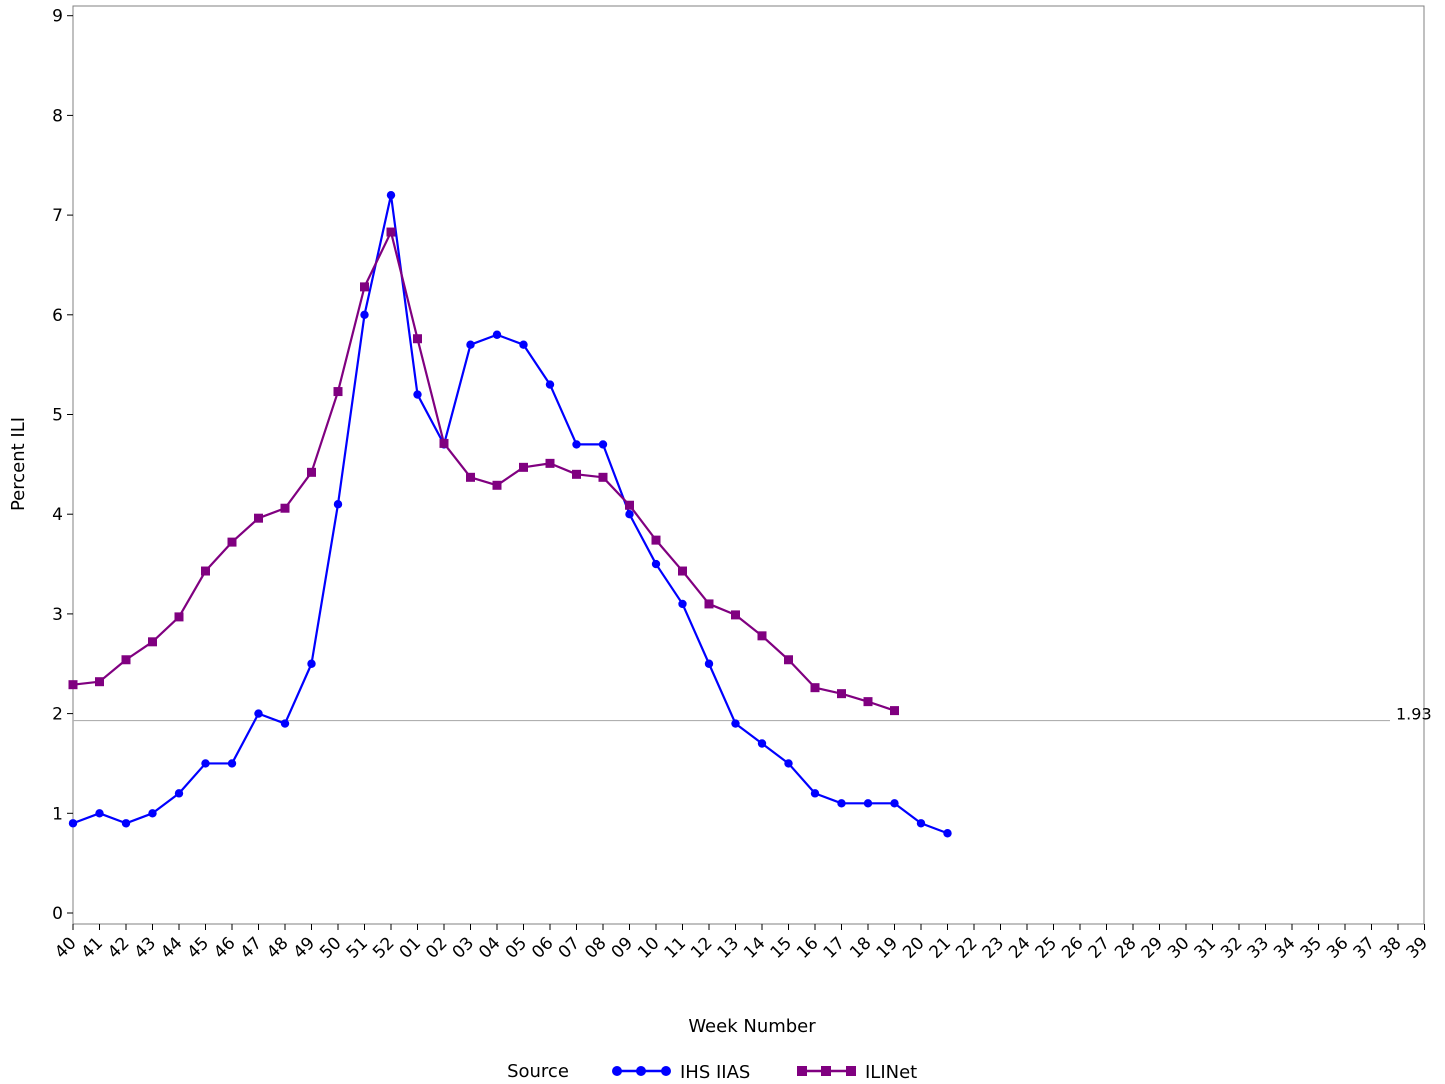 This screenshot has width=1445, height=1084. Describe the element at coordinates (966, 947) in the screenshot. I see `x-tick-label: 22` at that location.